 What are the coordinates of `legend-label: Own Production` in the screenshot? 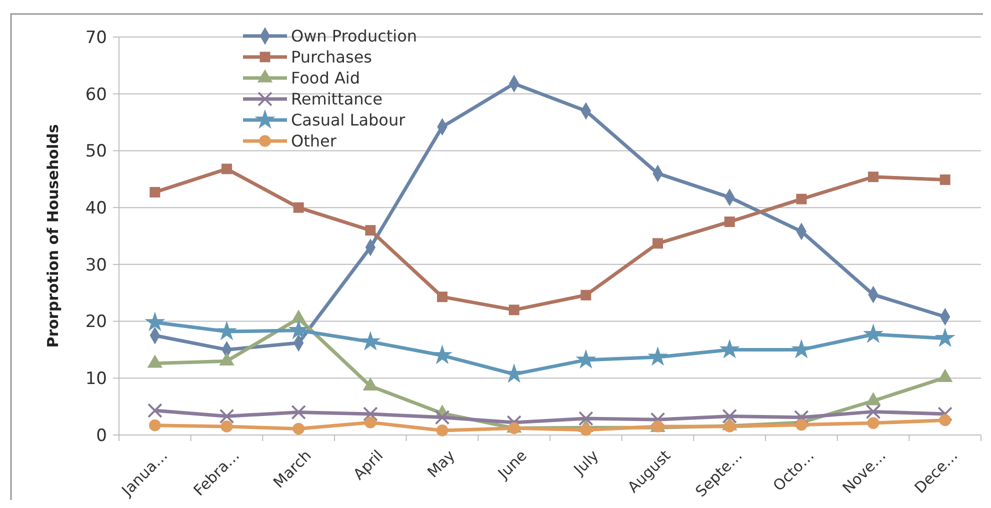 It's located at (354, 36).